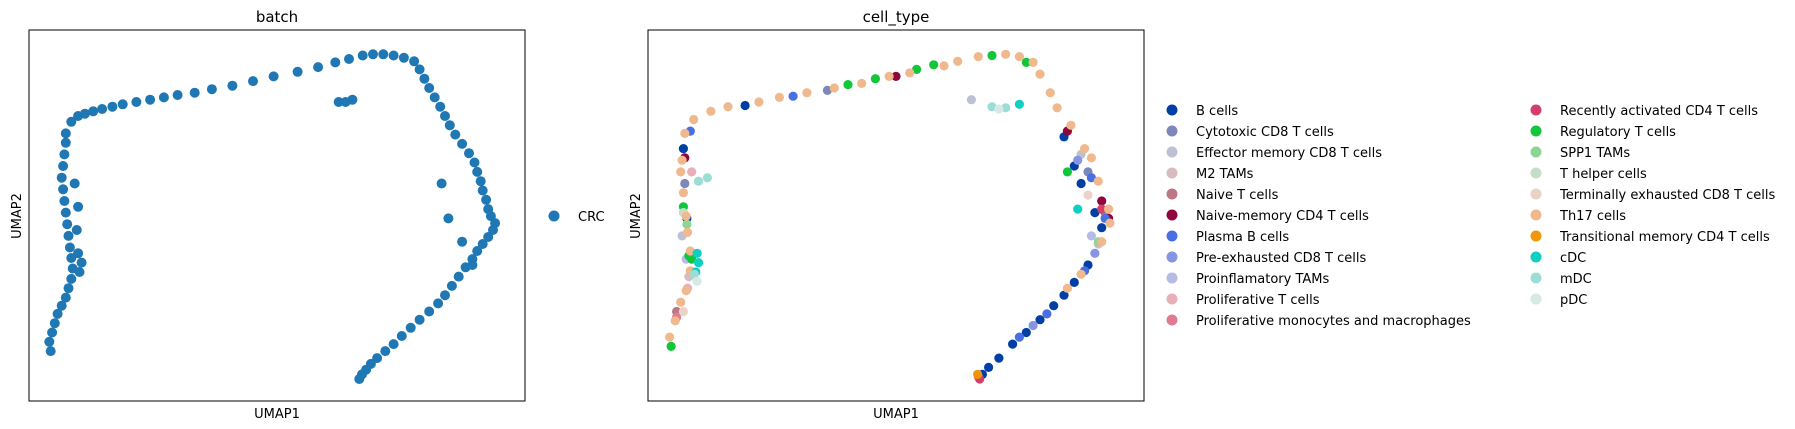 The height and width of the screenshot is (429, 1795). I want to click on legend-marker-m2-tams, so click(1172, 173).